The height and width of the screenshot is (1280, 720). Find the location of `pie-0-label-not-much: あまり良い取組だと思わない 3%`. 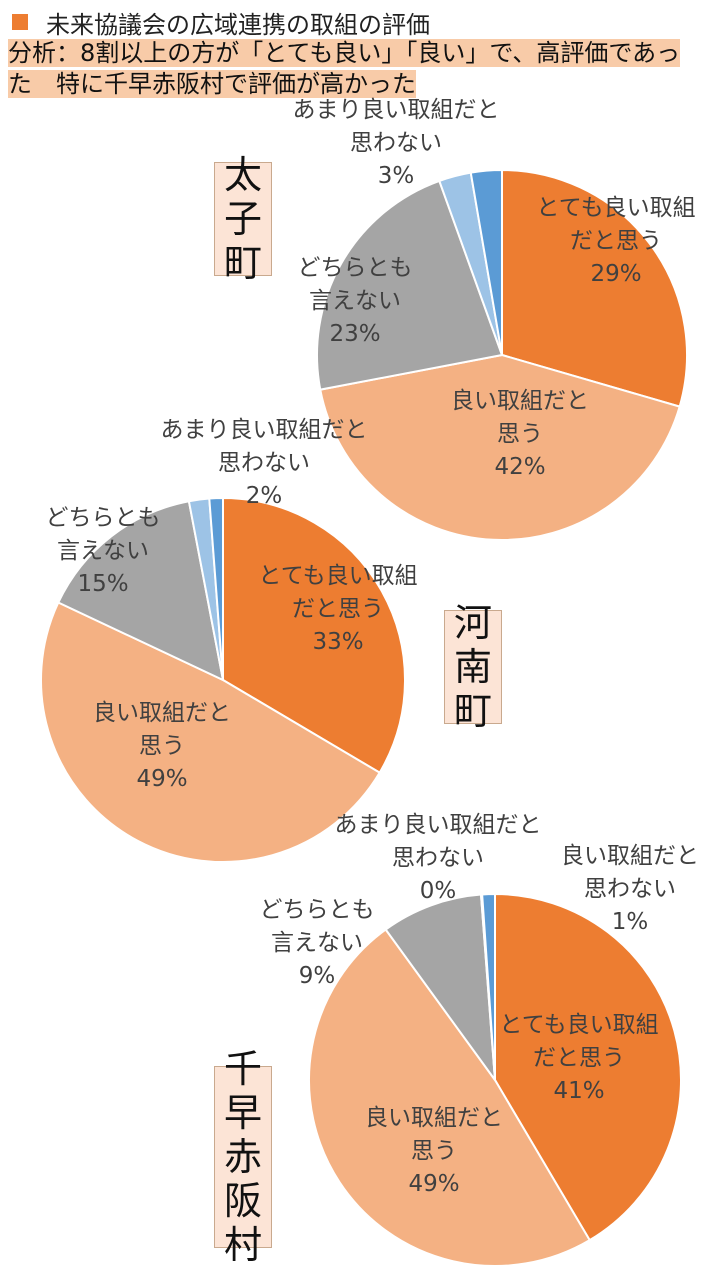

pie-0-label-not-much: あまり良い取組だと思わない 3% is located at coordinates (396, 143).